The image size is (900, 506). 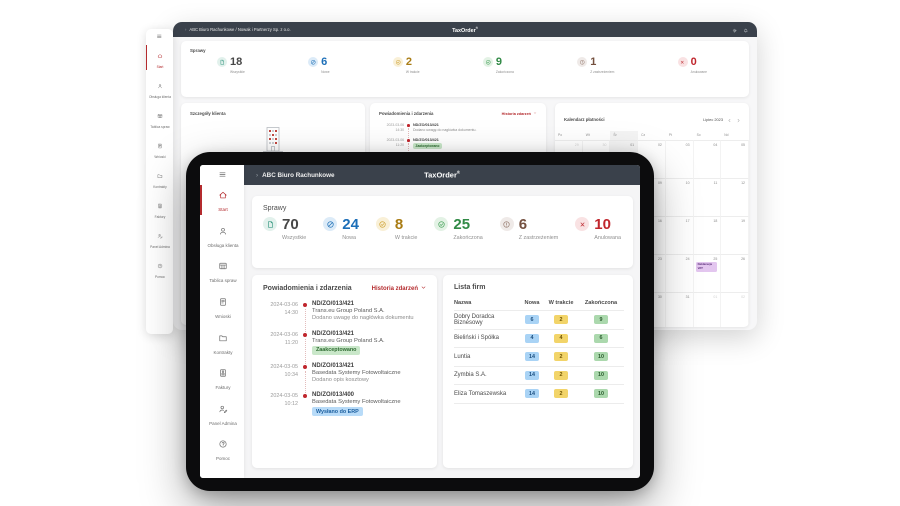 What do you see at coordinates (679, 235) in the screenshot?
I see `calendar-day-17: 17` at bounding box center [679, 235].